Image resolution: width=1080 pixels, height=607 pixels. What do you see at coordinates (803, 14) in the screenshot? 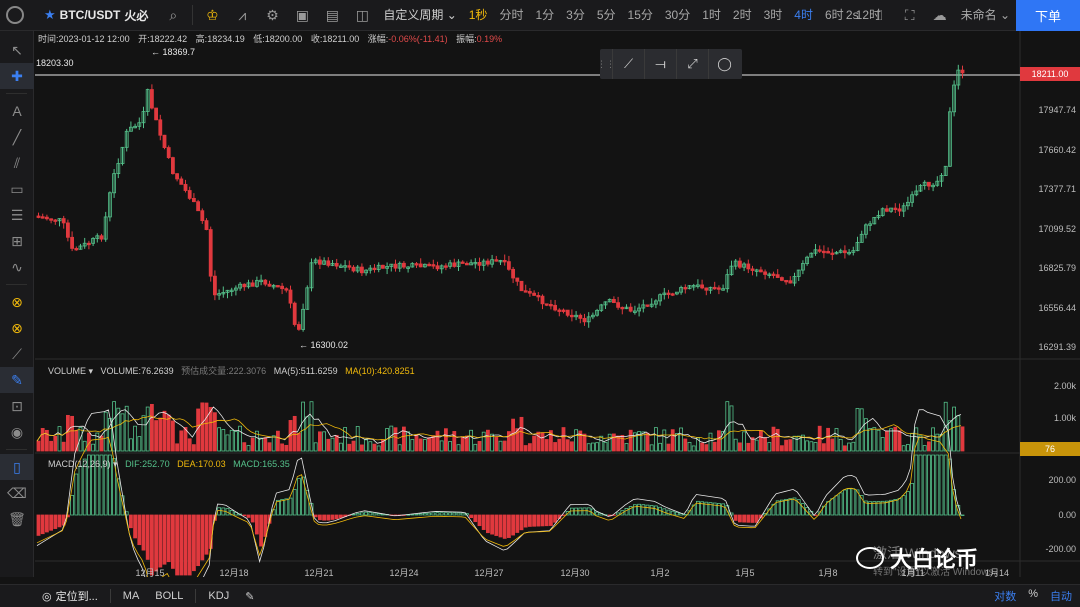
I see `period-option: 4时` at bounding box center [803, 14].